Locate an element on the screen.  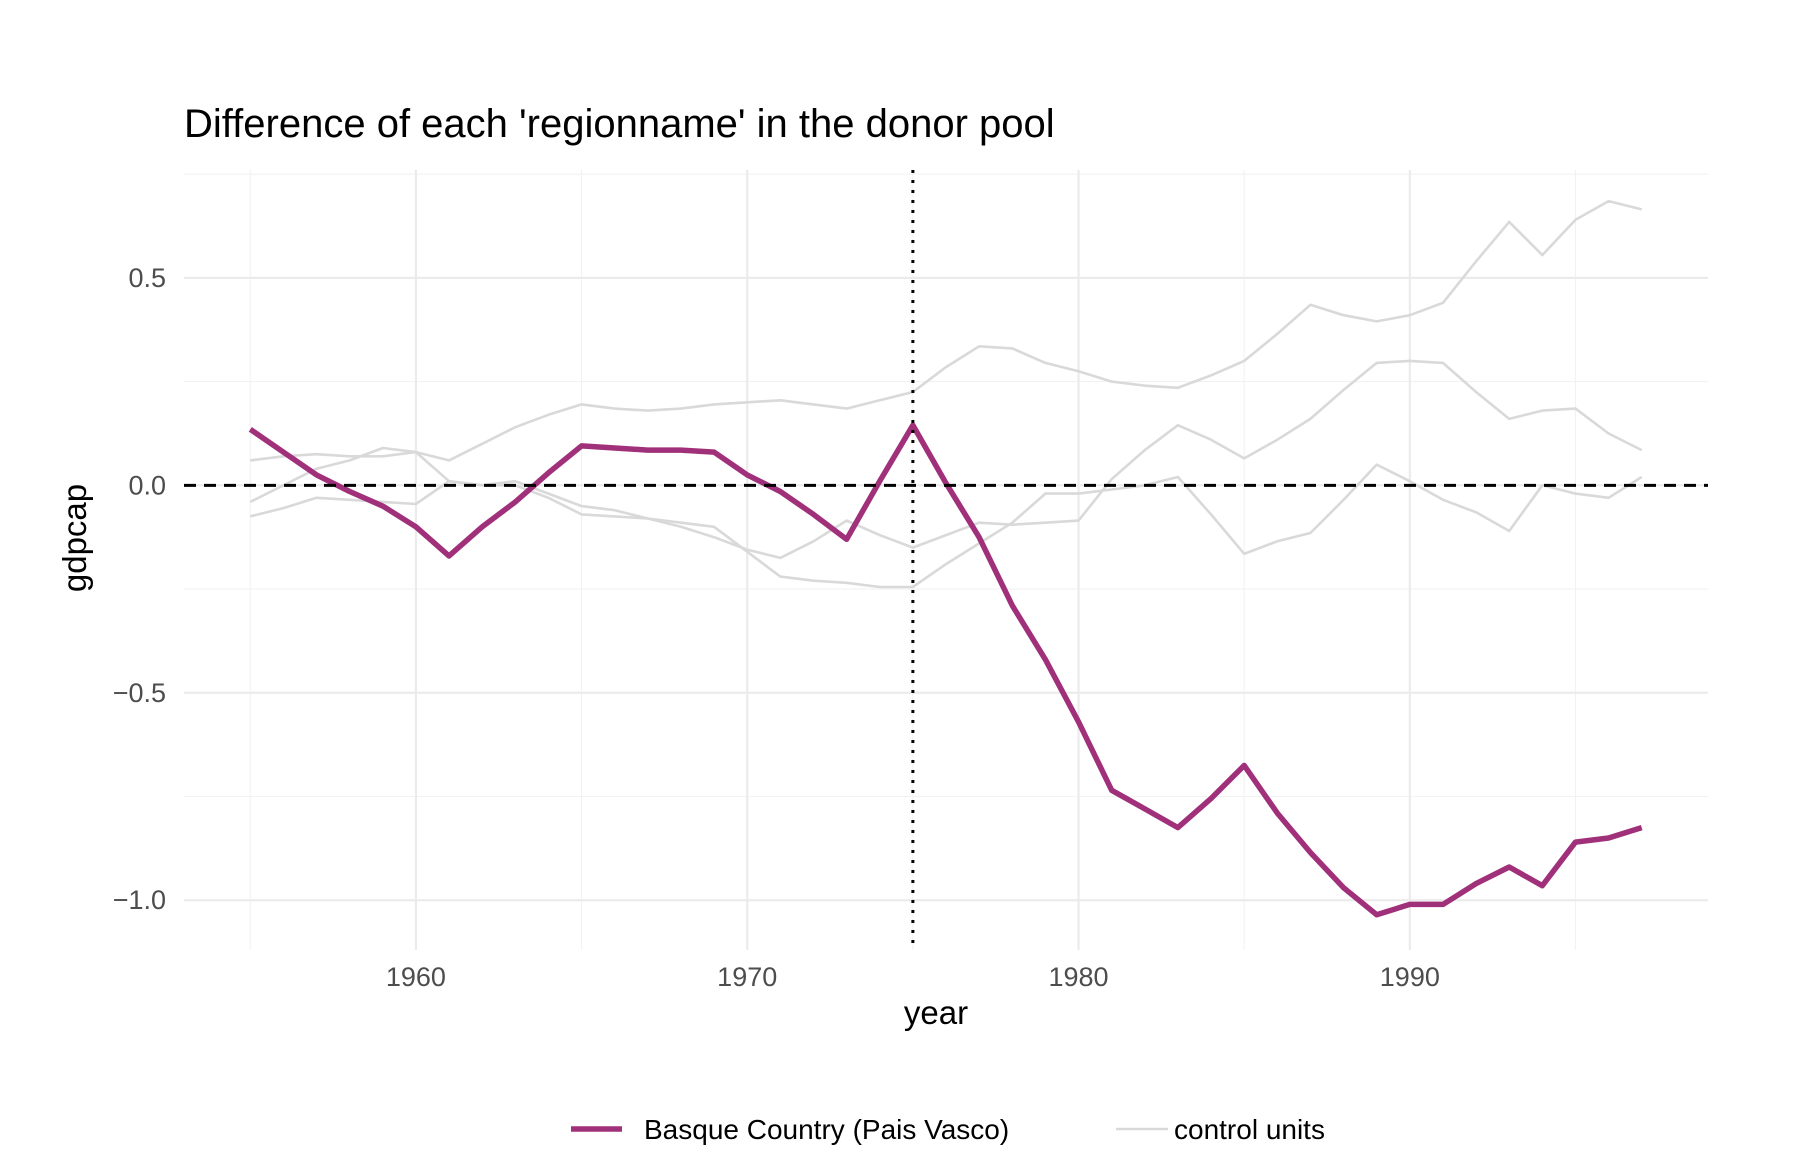
x-axis-label: year is located at coordinates (936, 1012).